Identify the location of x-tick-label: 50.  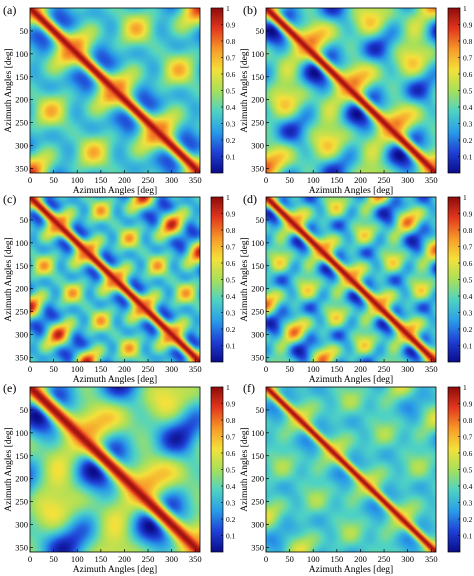
(289, 369).